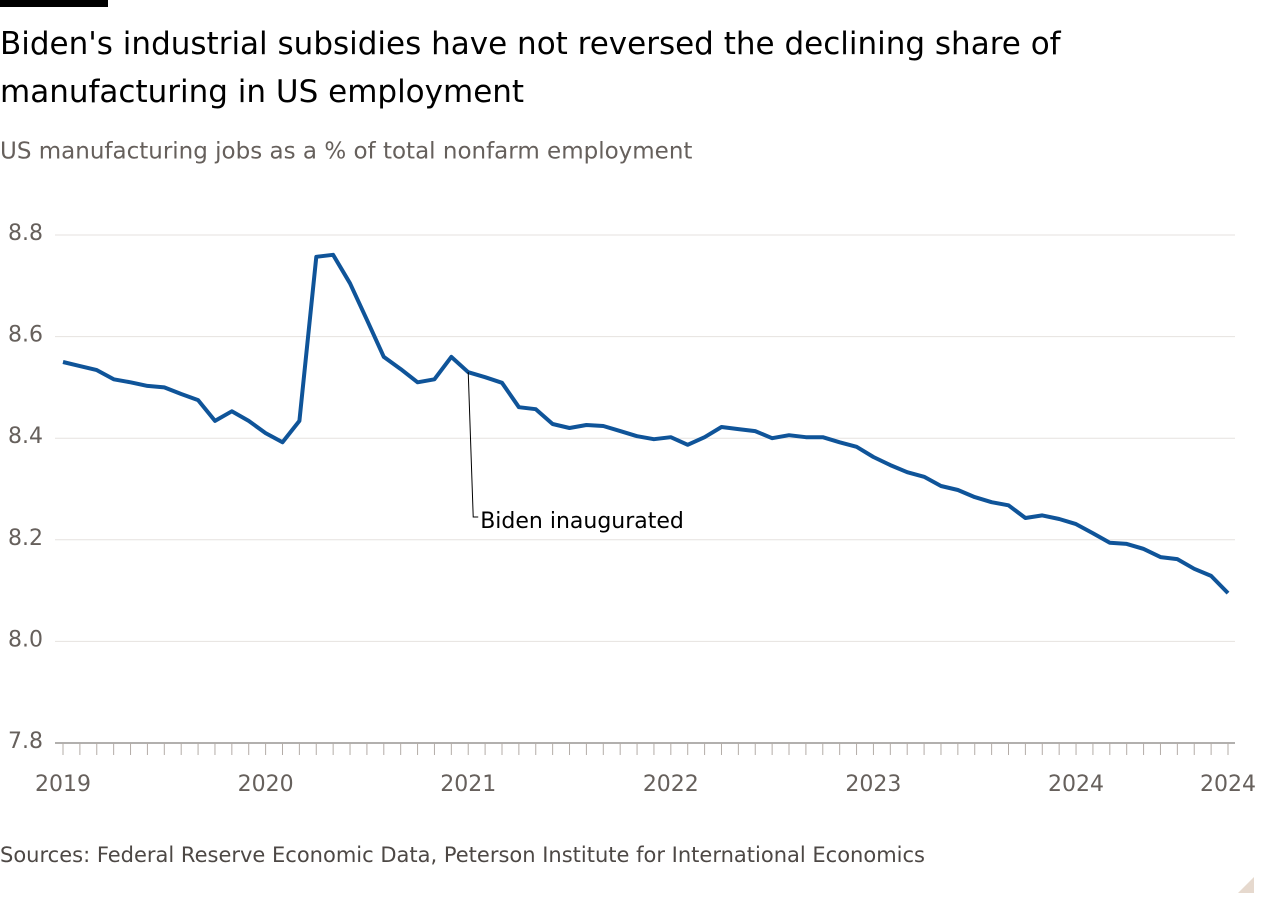 This screenshot has height=902, width=1263. Describe the element at coordinates (25, 436) in the screenshot. I see `y-tick-label: 8.4` at that location.